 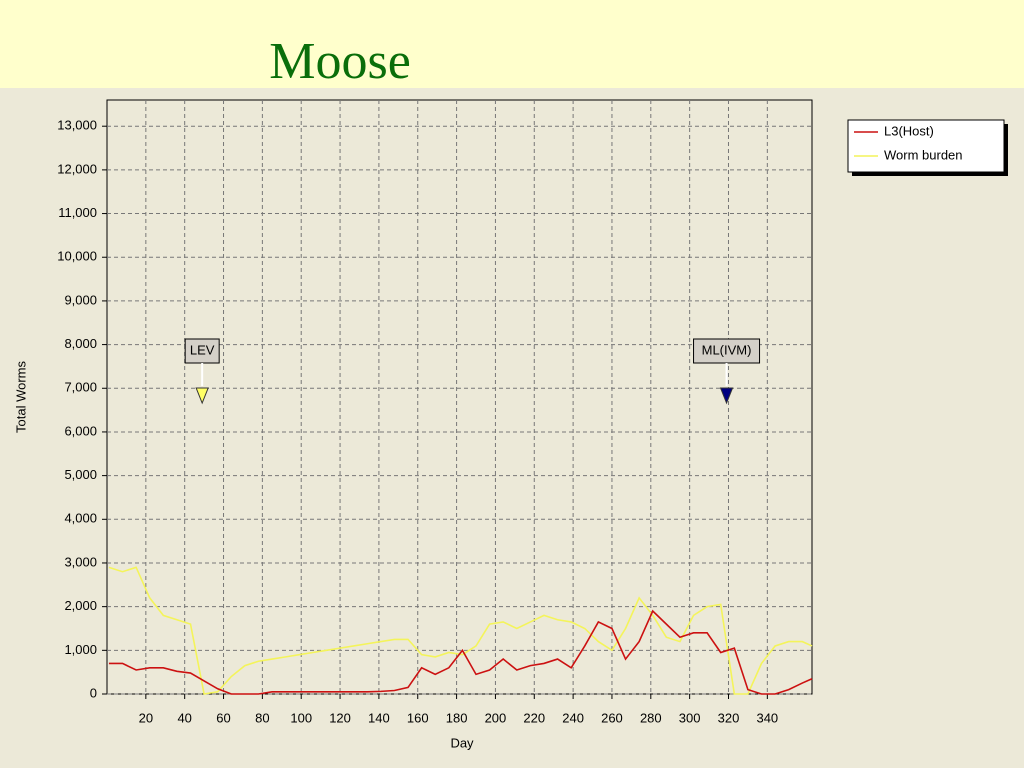 I want to click on y-tick-label: 11,000, so click(x=77, y=212).